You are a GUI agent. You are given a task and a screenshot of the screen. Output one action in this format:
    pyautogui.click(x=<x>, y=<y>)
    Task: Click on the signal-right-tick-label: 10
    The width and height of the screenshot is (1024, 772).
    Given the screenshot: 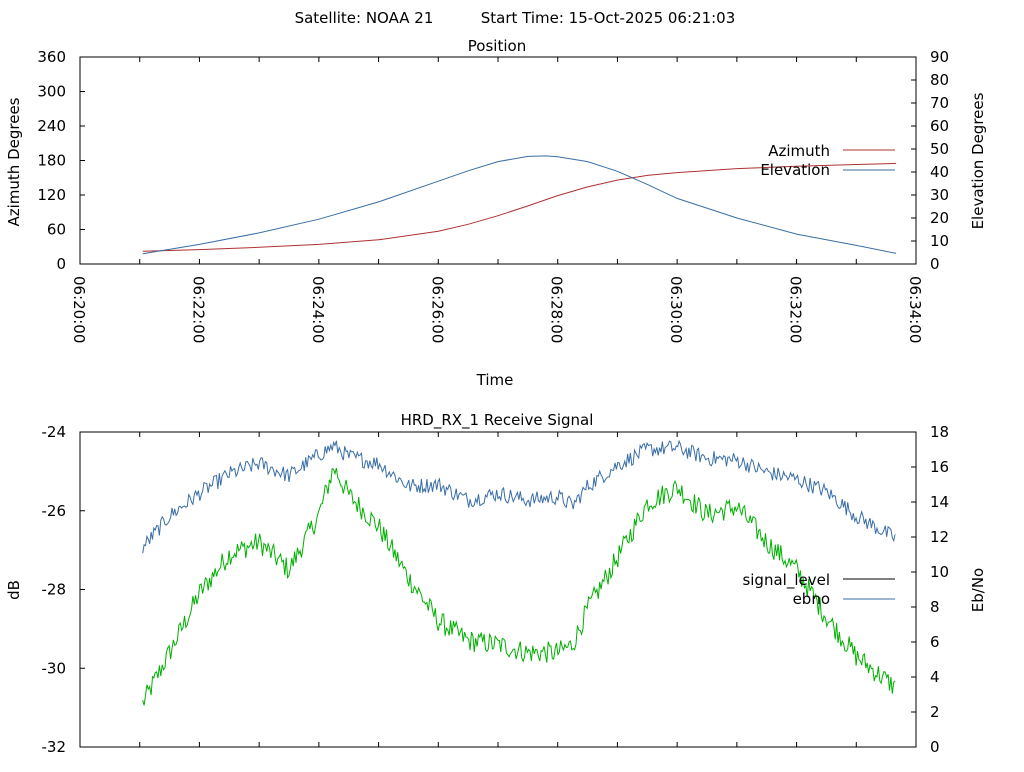 What is the action you would take?
    pyautogui.click(x=939, y=572)
    